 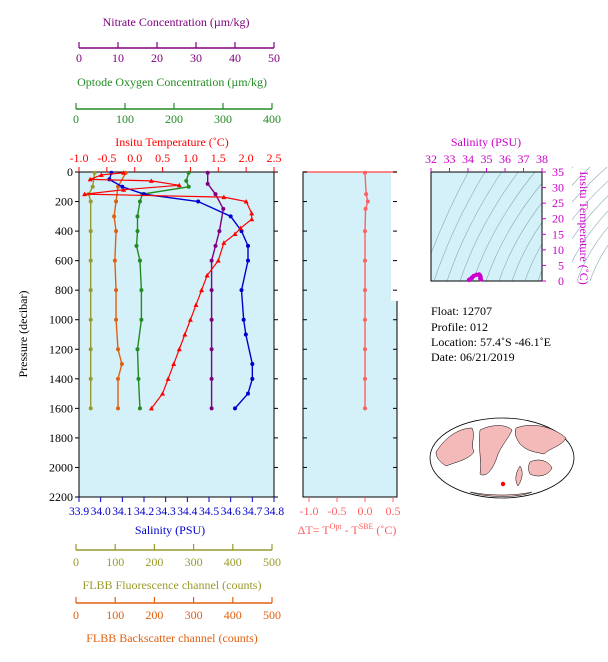 I want to click on nitrate-tick-label: 20, so click(x=157, y=58).